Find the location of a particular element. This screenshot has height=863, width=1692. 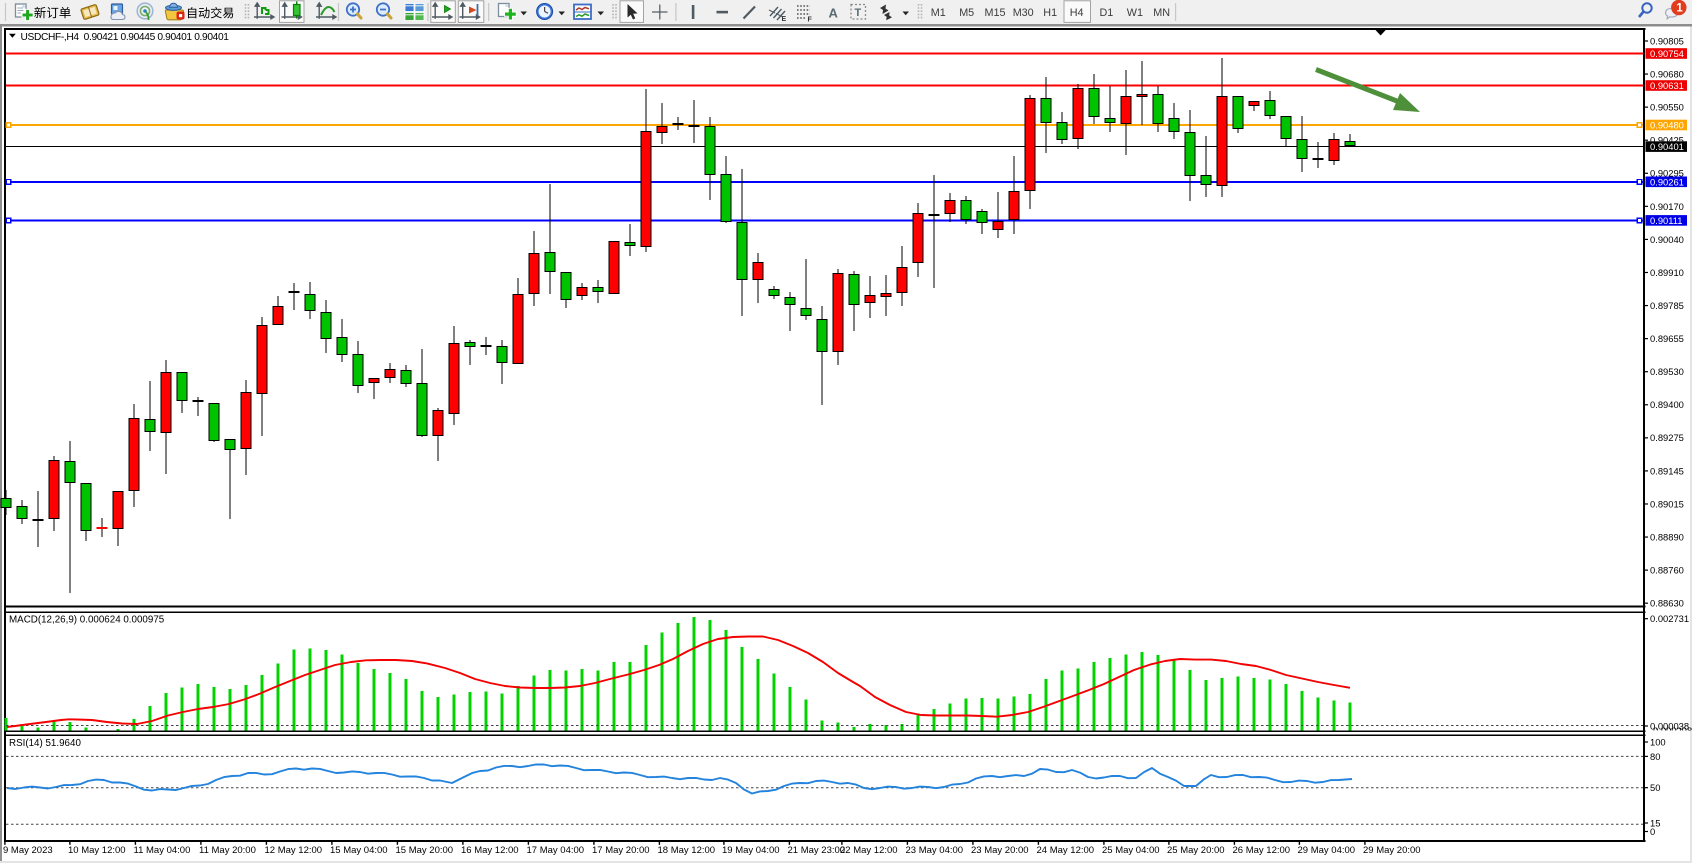

svg-text: 12 May 12:00 is located at coordinates (294, 850).